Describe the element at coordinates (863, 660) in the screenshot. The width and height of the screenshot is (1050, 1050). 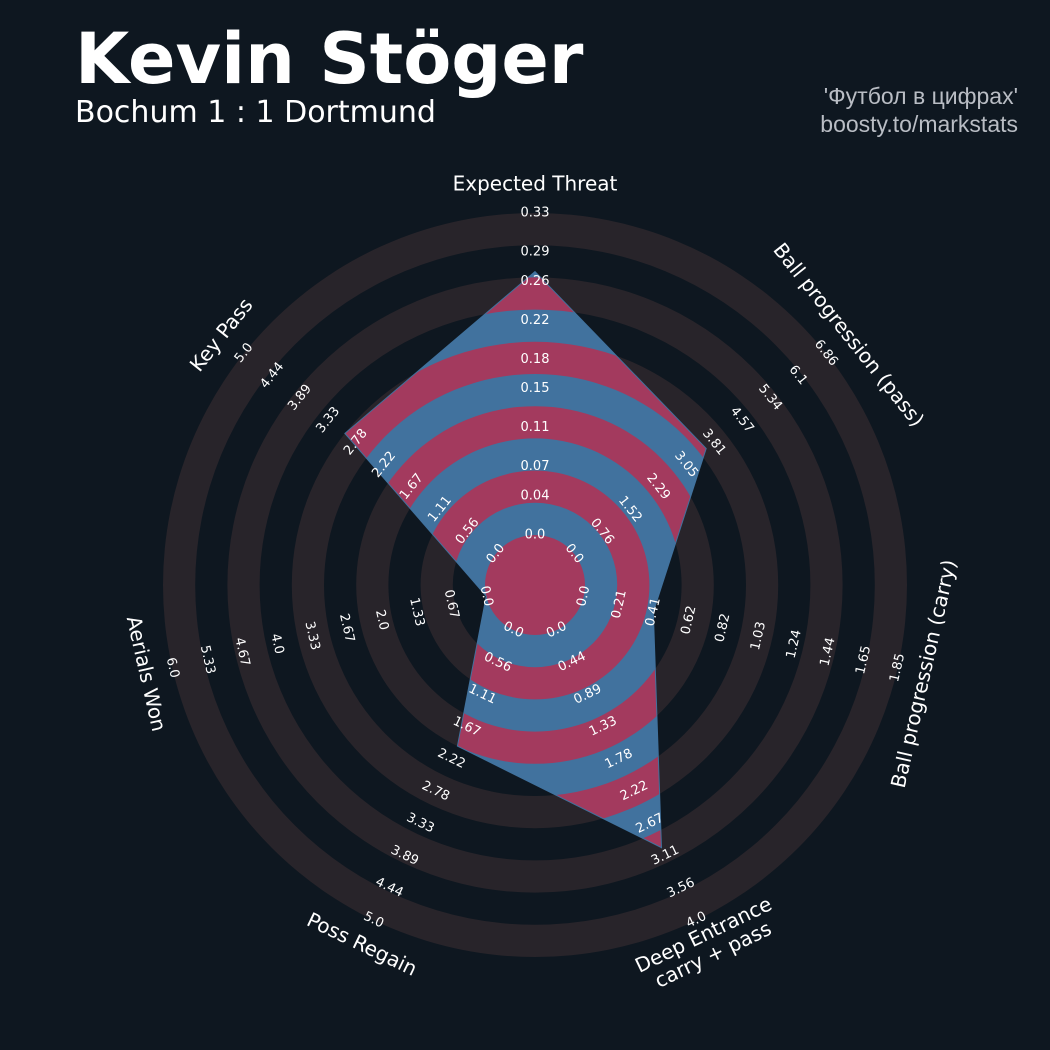
I see `tick-label: 1.65` at that location.